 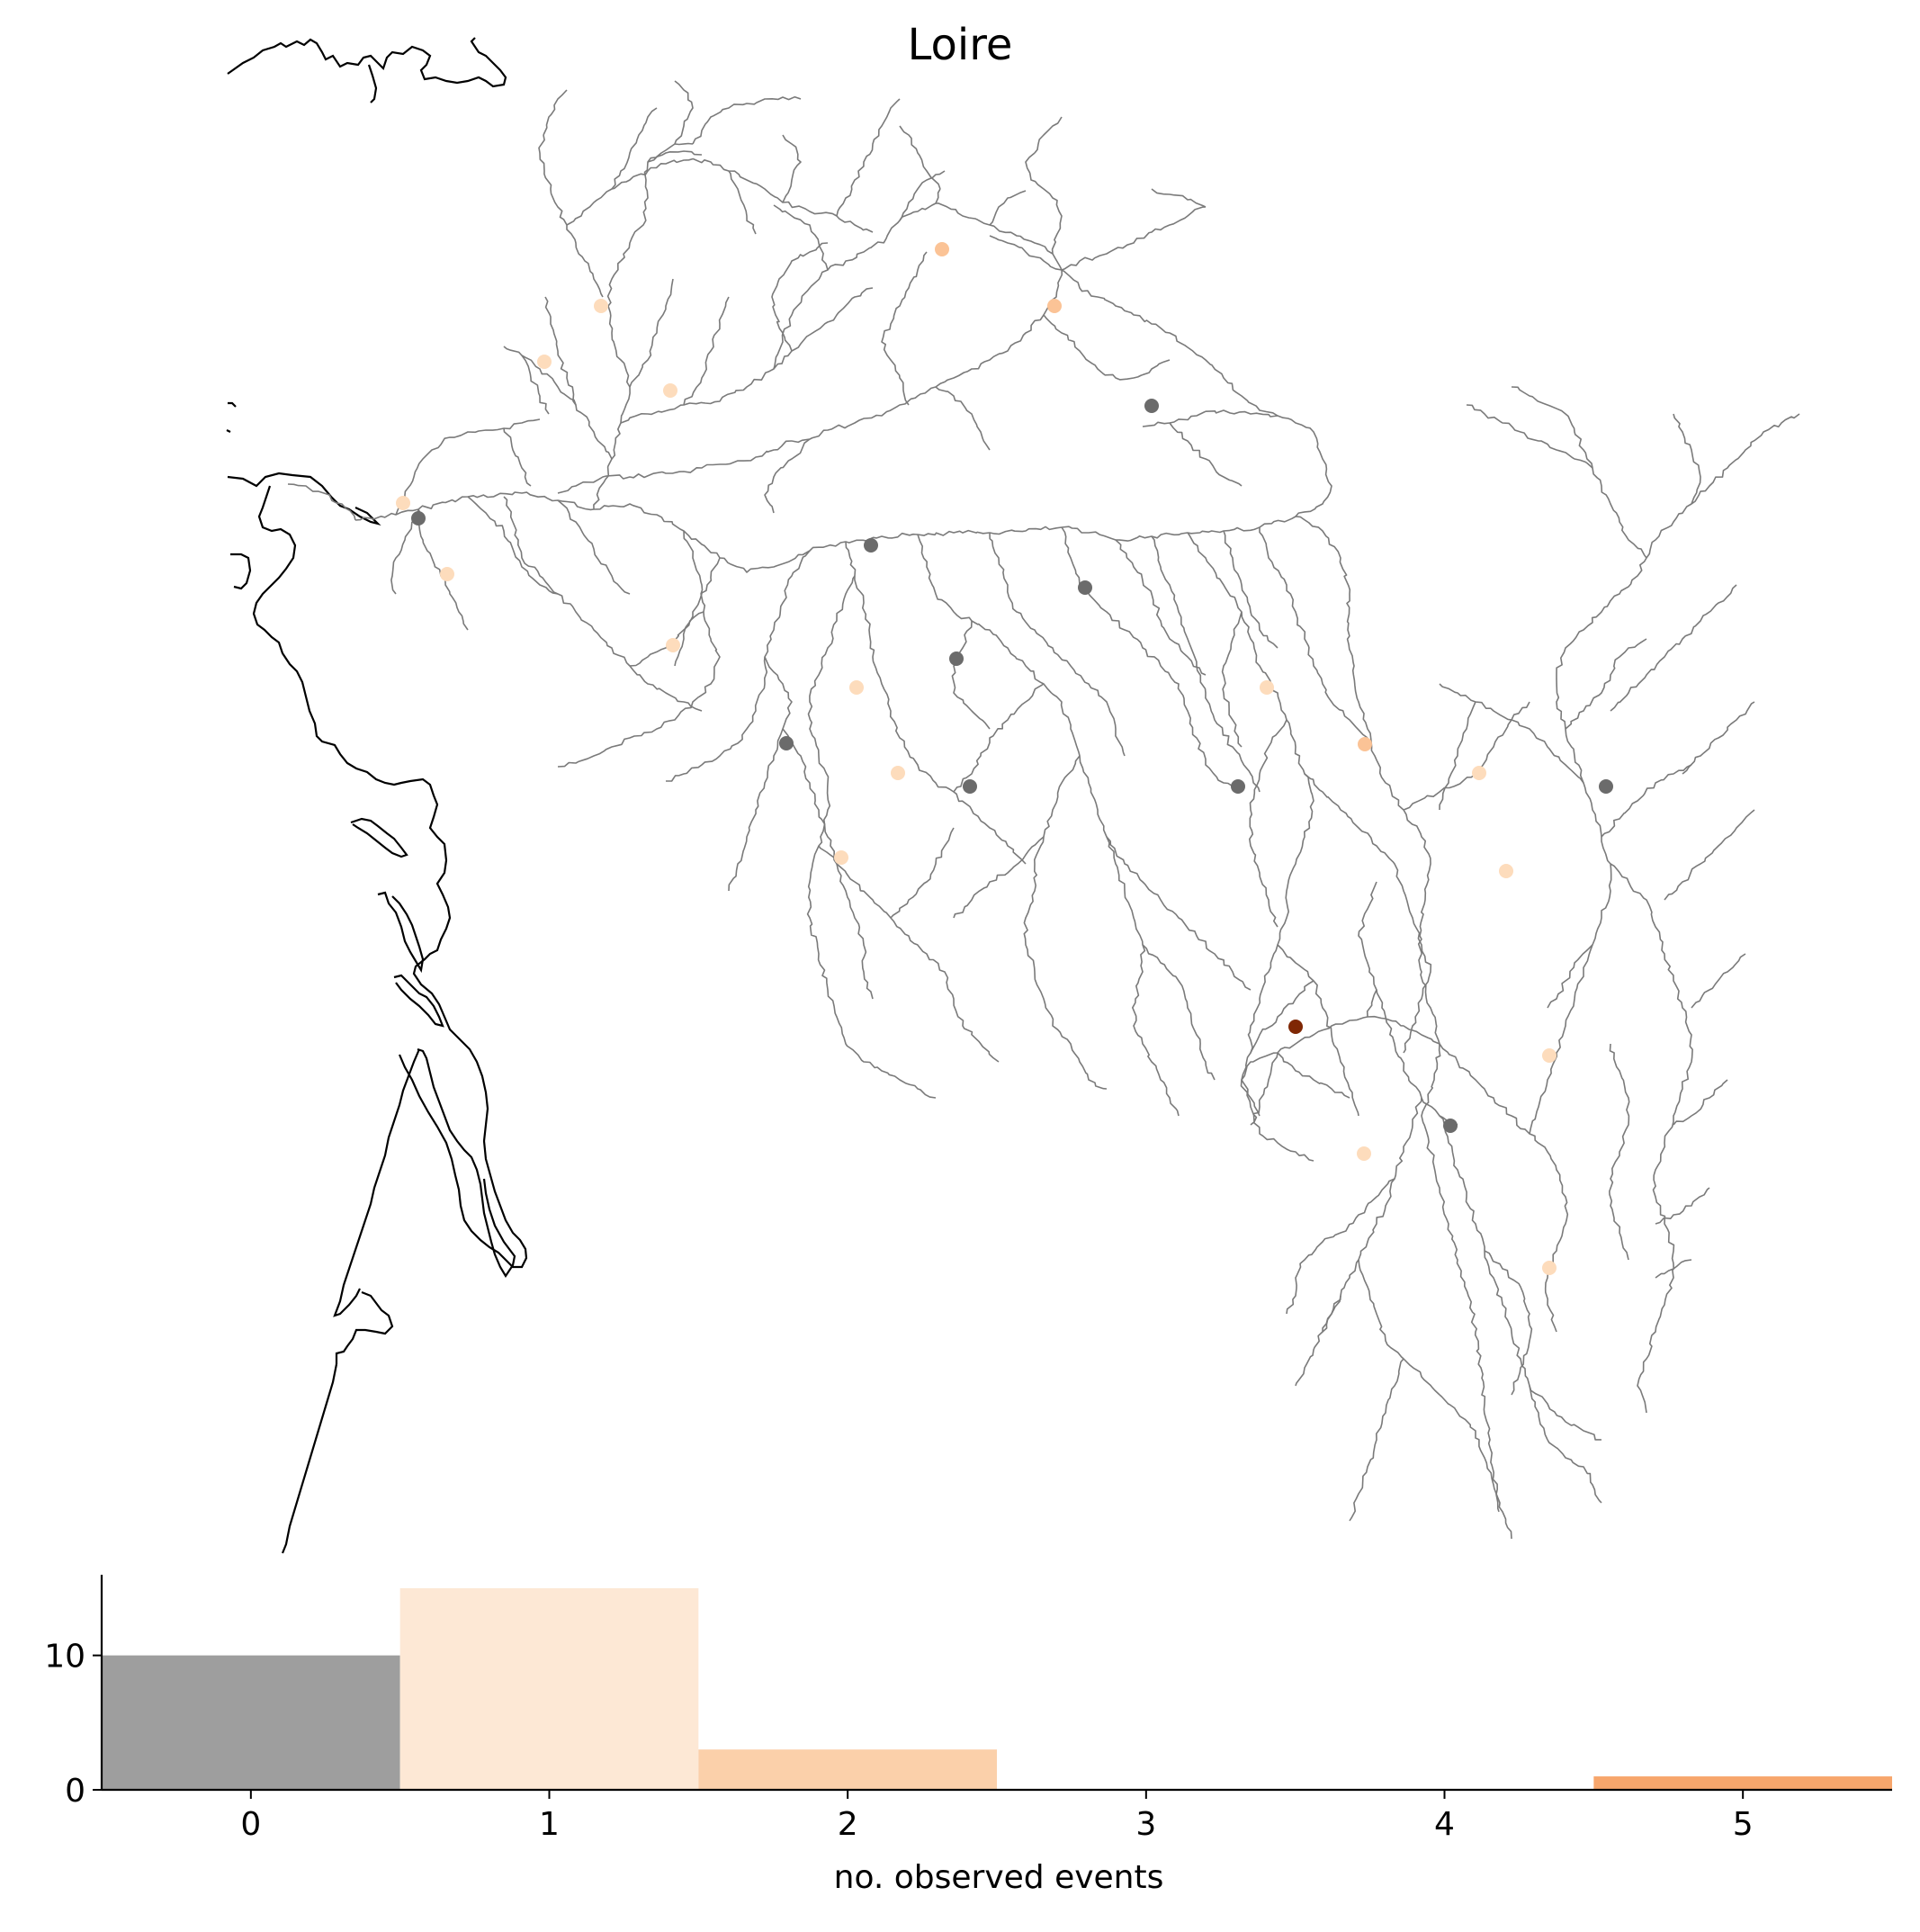 What do you see at coordinates (999, 1877) in the screenshot?
I see `x-axis-label: no. observed events` at bounding box center [999, 1877].